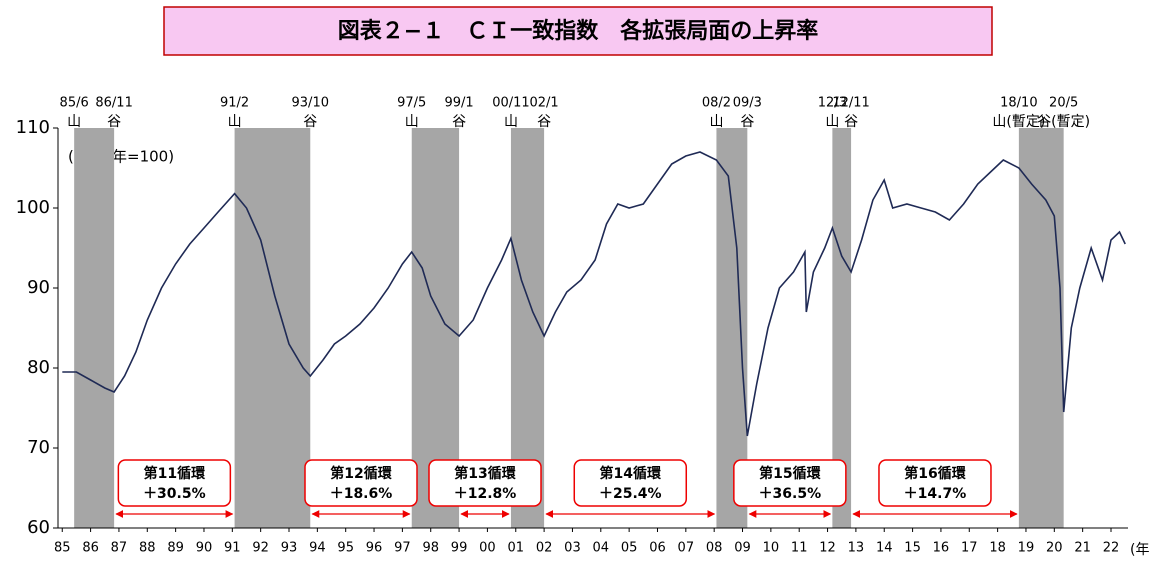  I want to click on y-tick-label: 100, so click(33, 207).